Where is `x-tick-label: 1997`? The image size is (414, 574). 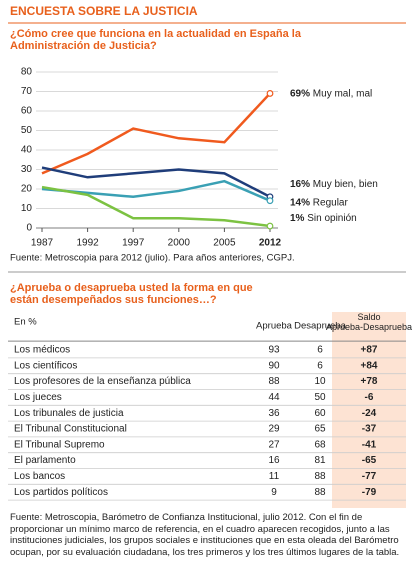 x-tick-label: 1997 is located at coordinates (133, 243).